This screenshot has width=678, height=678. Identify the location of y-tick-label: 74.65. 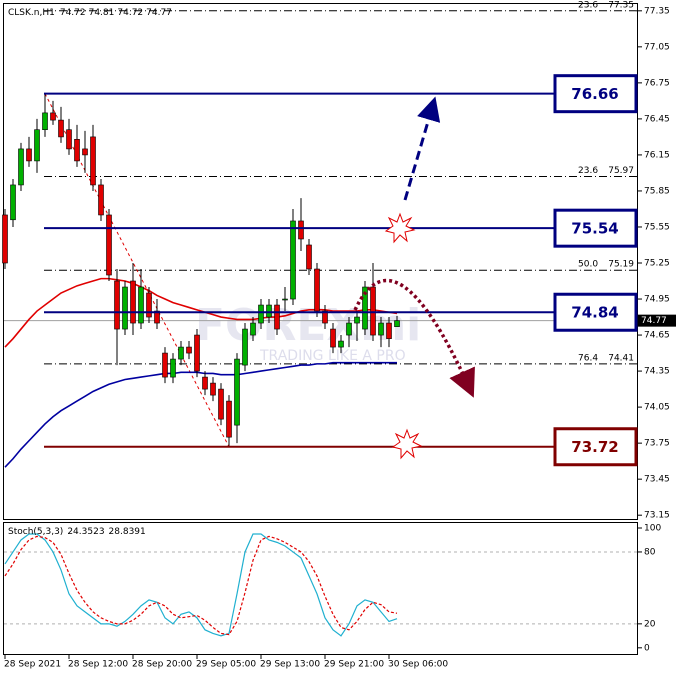
(657, 336).